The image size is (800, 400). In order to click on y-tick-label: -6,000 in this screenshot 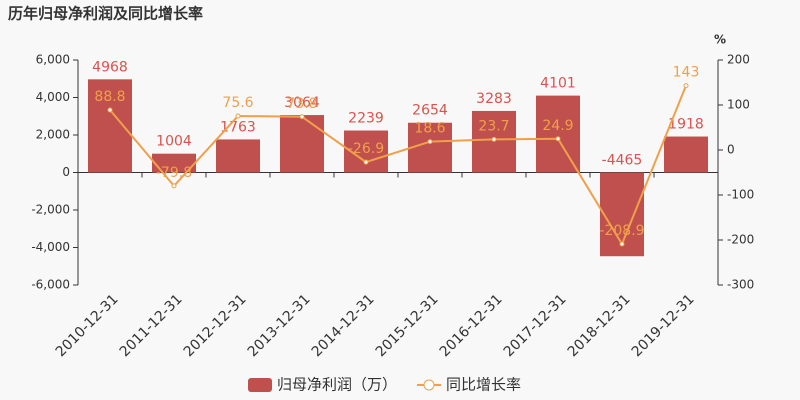, I will do `click(50, 285)`.